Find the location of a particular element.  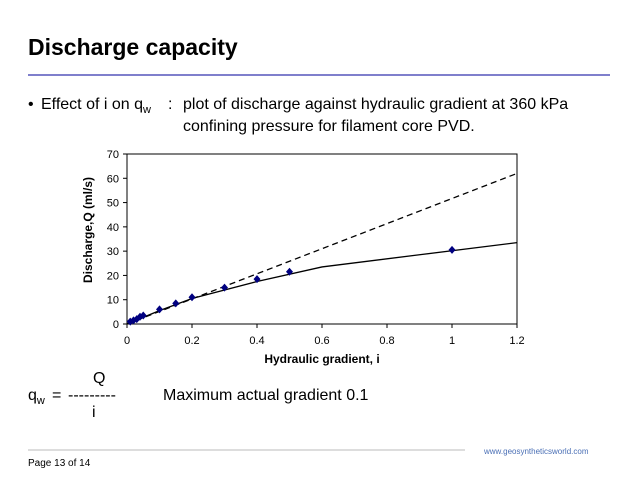

x-tick-label: 0.4 is located at coordinates (256, 341).